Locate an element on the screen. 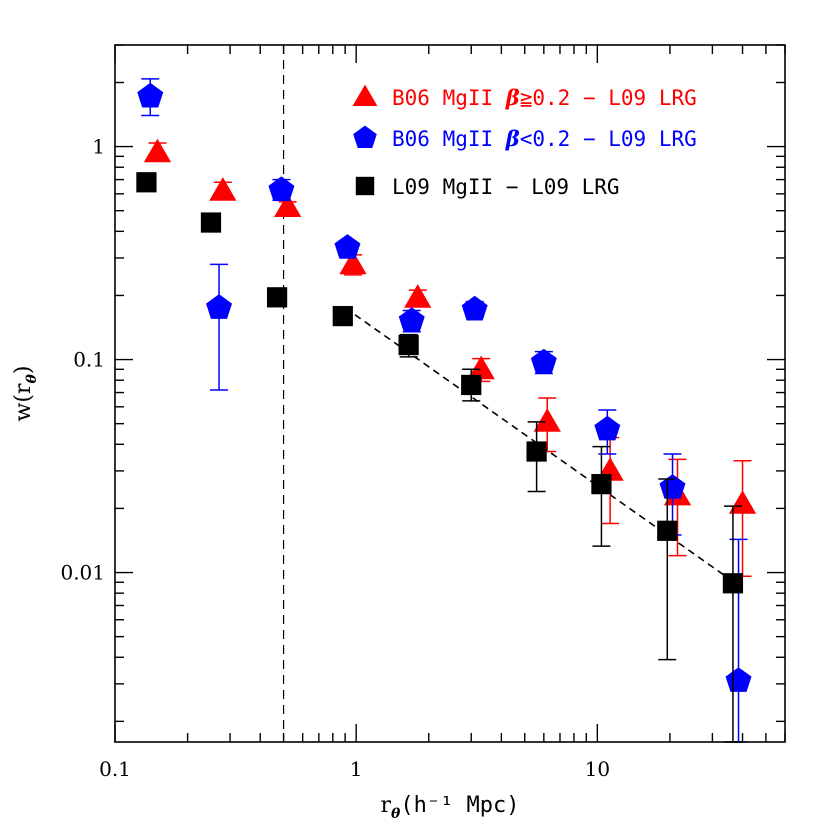 The width and height of the screenshot is (830, 830). y-axis-label-rest: ) is located at coordinates (23, 370).